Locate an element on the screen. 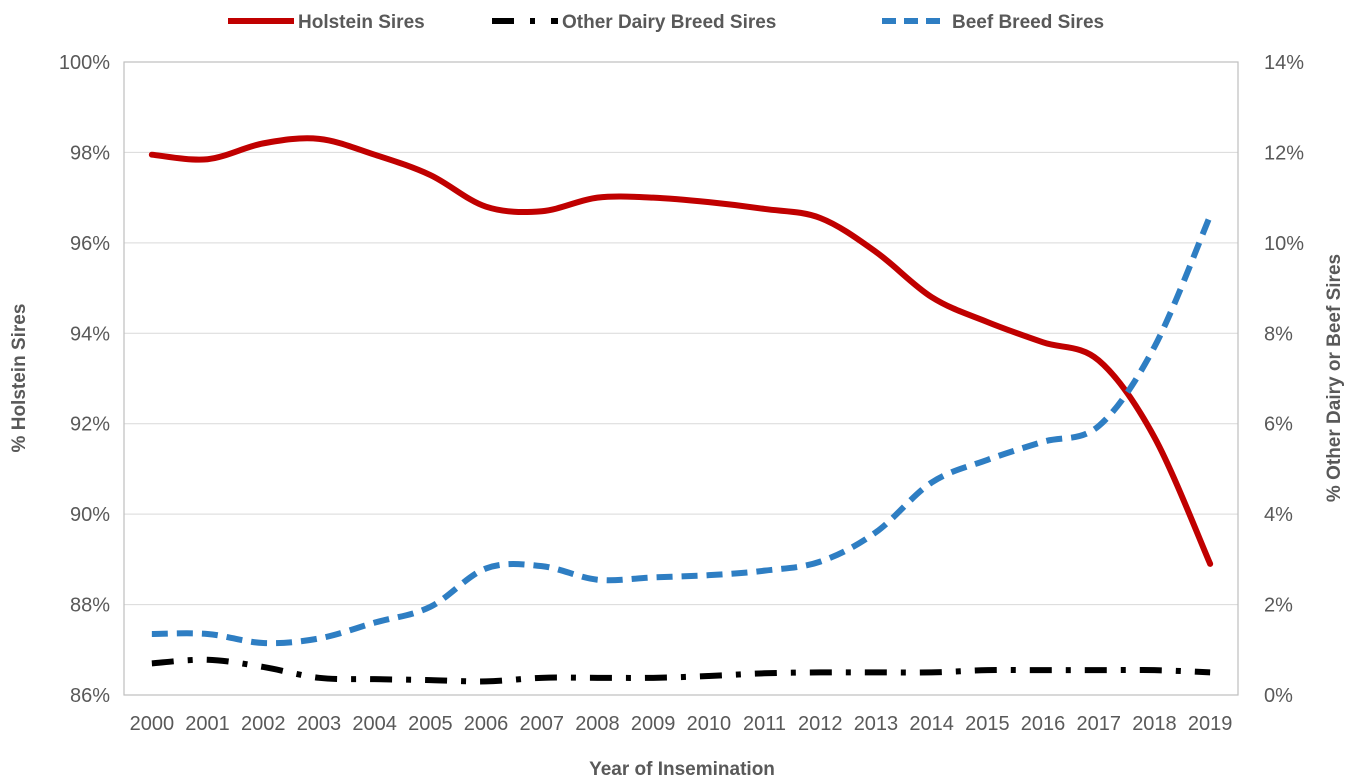 The width and height of the screenshot is (1357, 780). x-tick-label: 2019 is located at coordinates (1210, 724).